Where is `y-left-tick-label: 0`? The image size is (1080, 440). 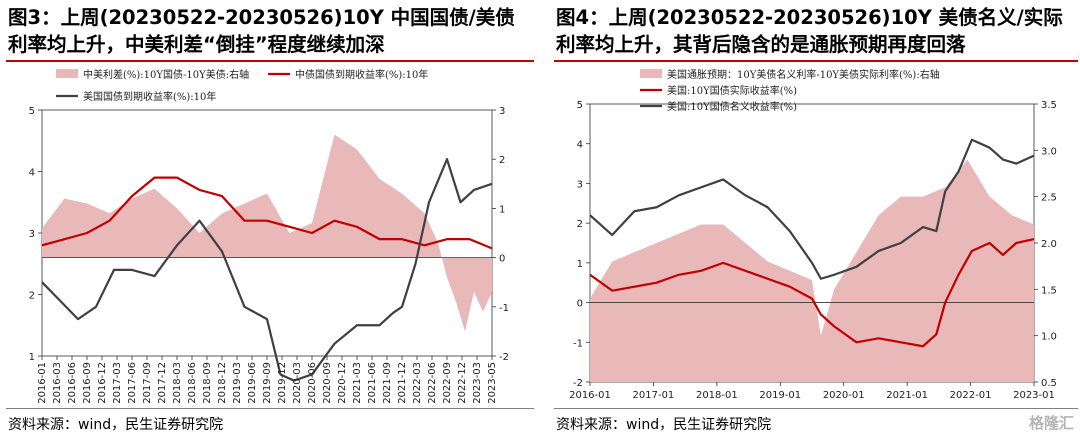
y-left-tick-label: 0 is located at coordinates (580, 304).